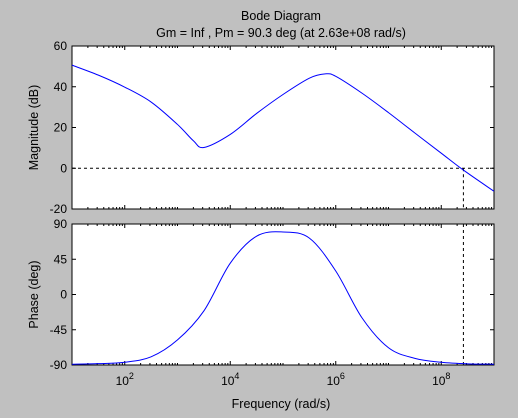 This screenshot has width=518, height=418. What do you see at coordinates (61, 128) in the screenshot?
I see `magnitude-y-tick-label: 20` at bounding box center [61, 128].